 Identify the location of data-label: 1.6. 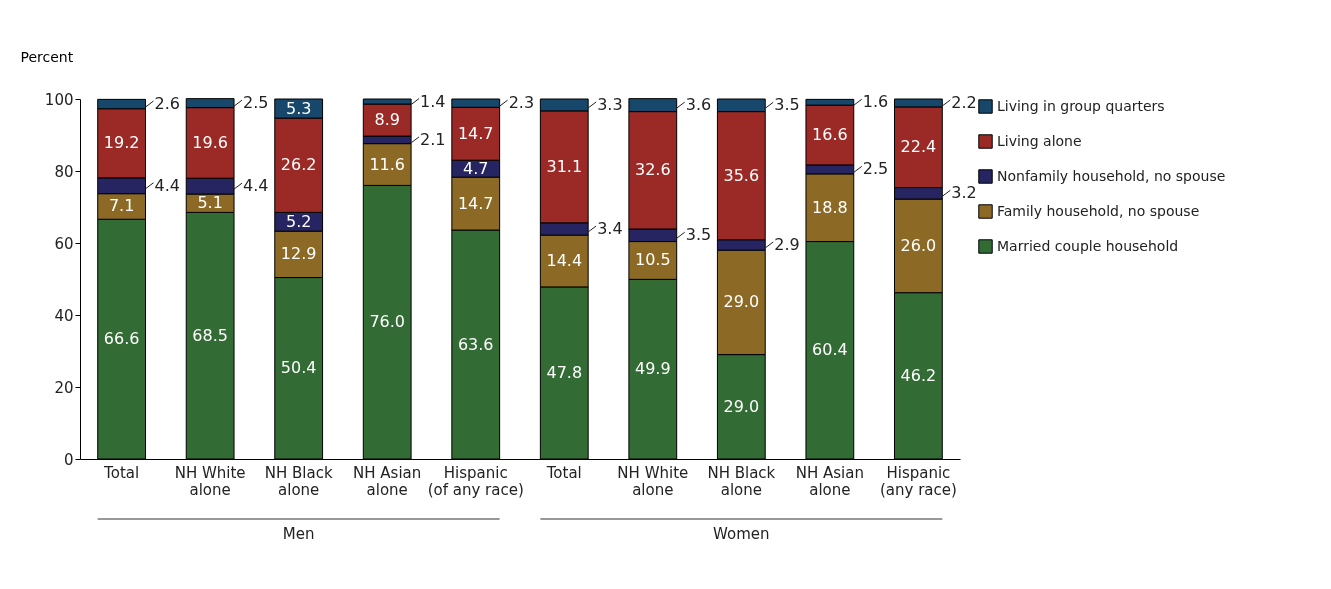
(875, 102).